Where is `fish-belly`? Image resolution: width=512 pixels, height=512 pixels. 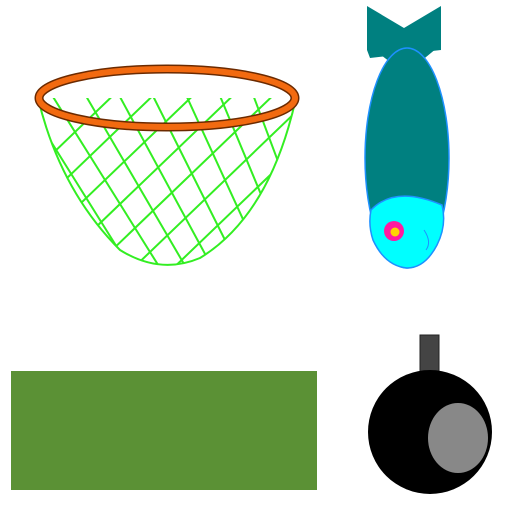 fish-belly is located at coordinates (407, 232).